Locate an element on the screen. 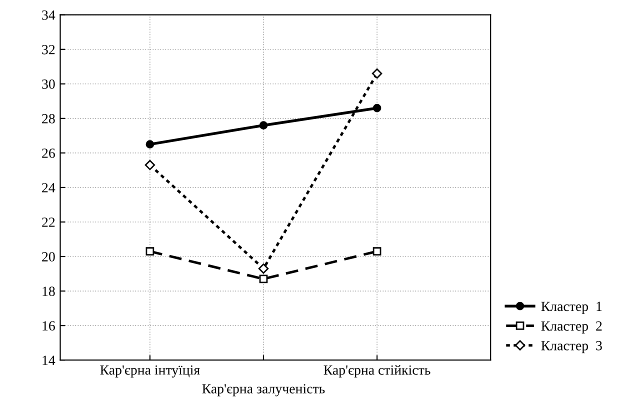 Image resolution: width=621 pixels, height=401 pixels. x-tick-label: Кар'єрна залученість is located at coordinates (263, 390).